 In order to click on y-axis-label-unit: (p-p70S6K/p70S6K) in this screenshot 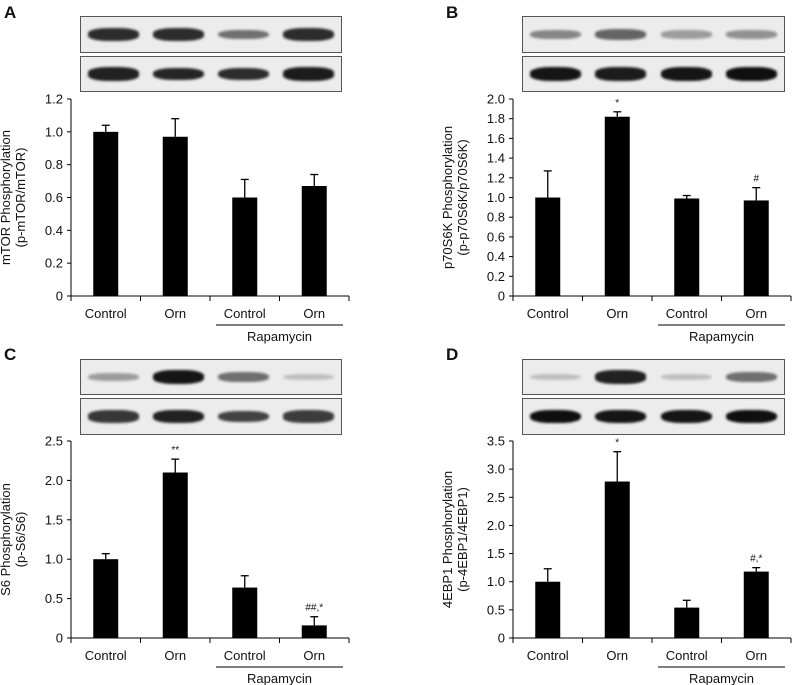, I will do `click(462, 197)`.